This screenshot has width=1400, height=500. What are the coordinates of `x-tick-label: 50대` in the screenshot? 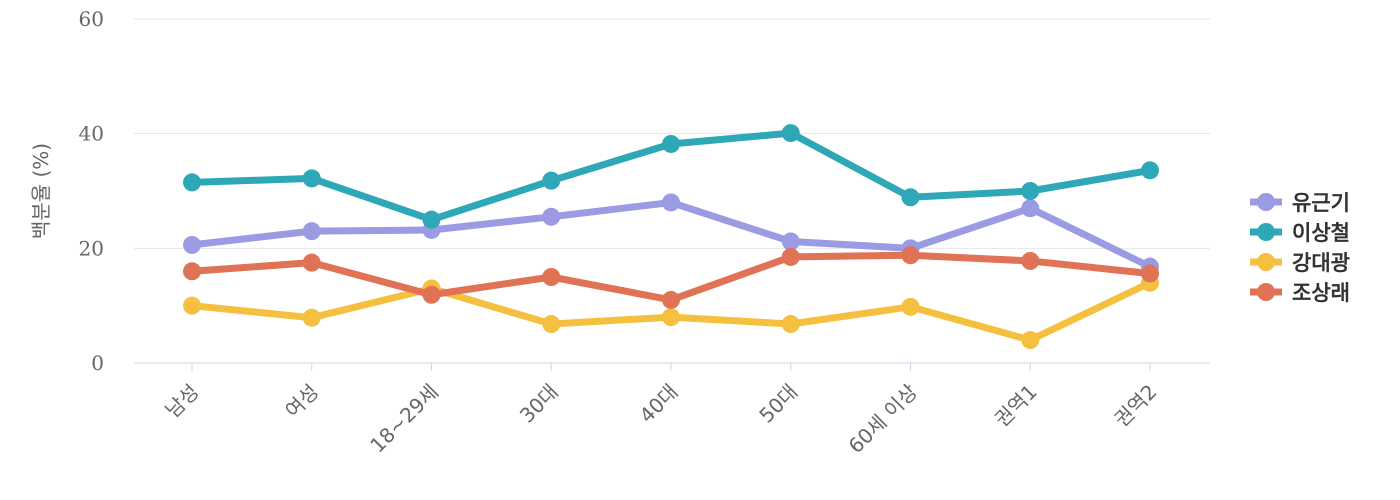 It's located at (778, 404).